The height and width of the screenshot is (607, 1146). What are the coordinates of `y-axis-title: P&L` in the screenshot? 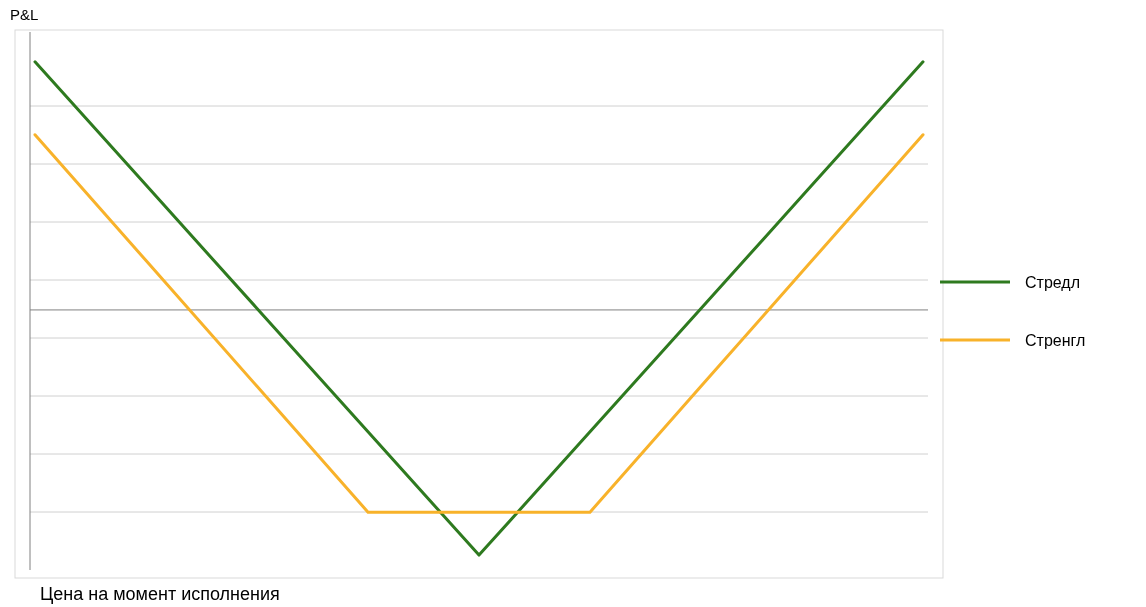 It's located at (24, 14).